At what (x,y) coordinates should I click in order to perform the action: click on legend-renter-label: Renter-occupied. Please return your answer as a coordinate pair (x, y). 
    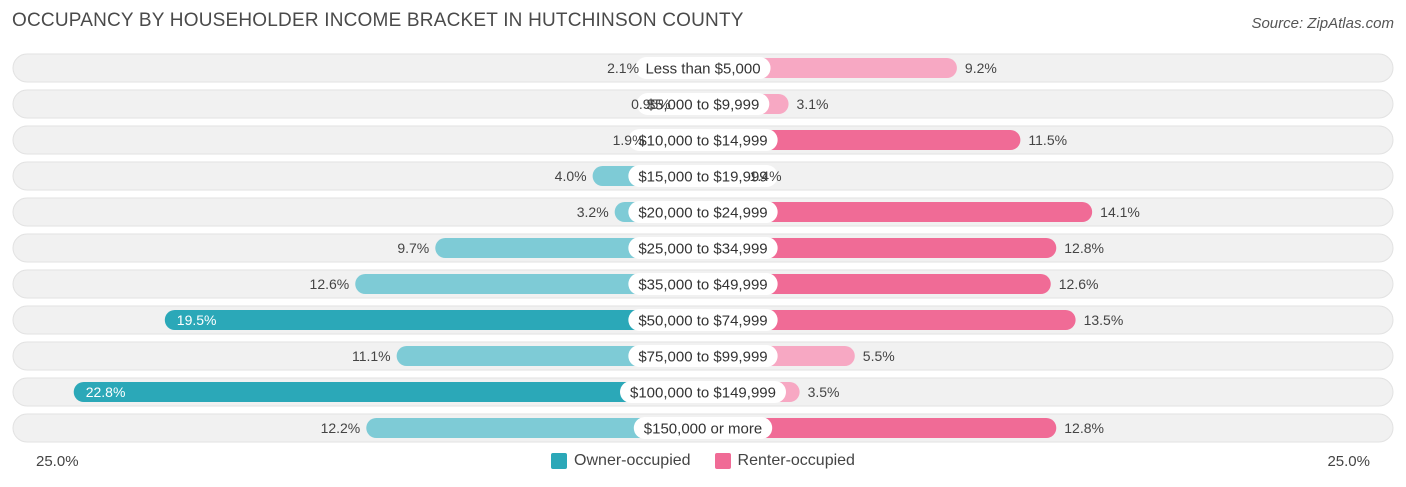
    Looking at the image, I should click on (796, 460).